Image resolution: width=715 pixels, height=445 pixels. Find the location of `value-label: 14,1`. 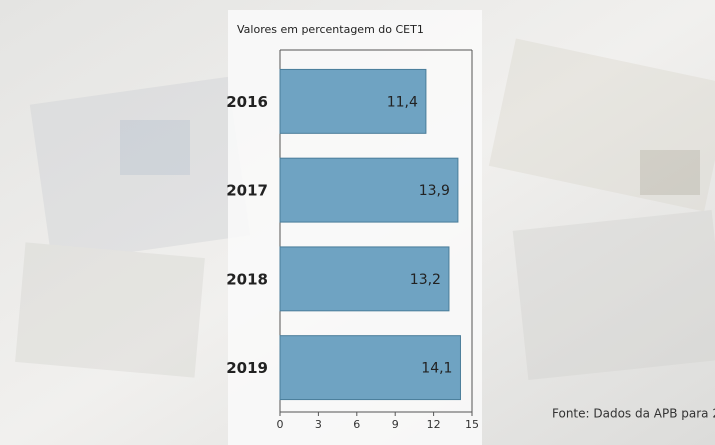

value-label: 14,1 is located at coordinates (436, 369).